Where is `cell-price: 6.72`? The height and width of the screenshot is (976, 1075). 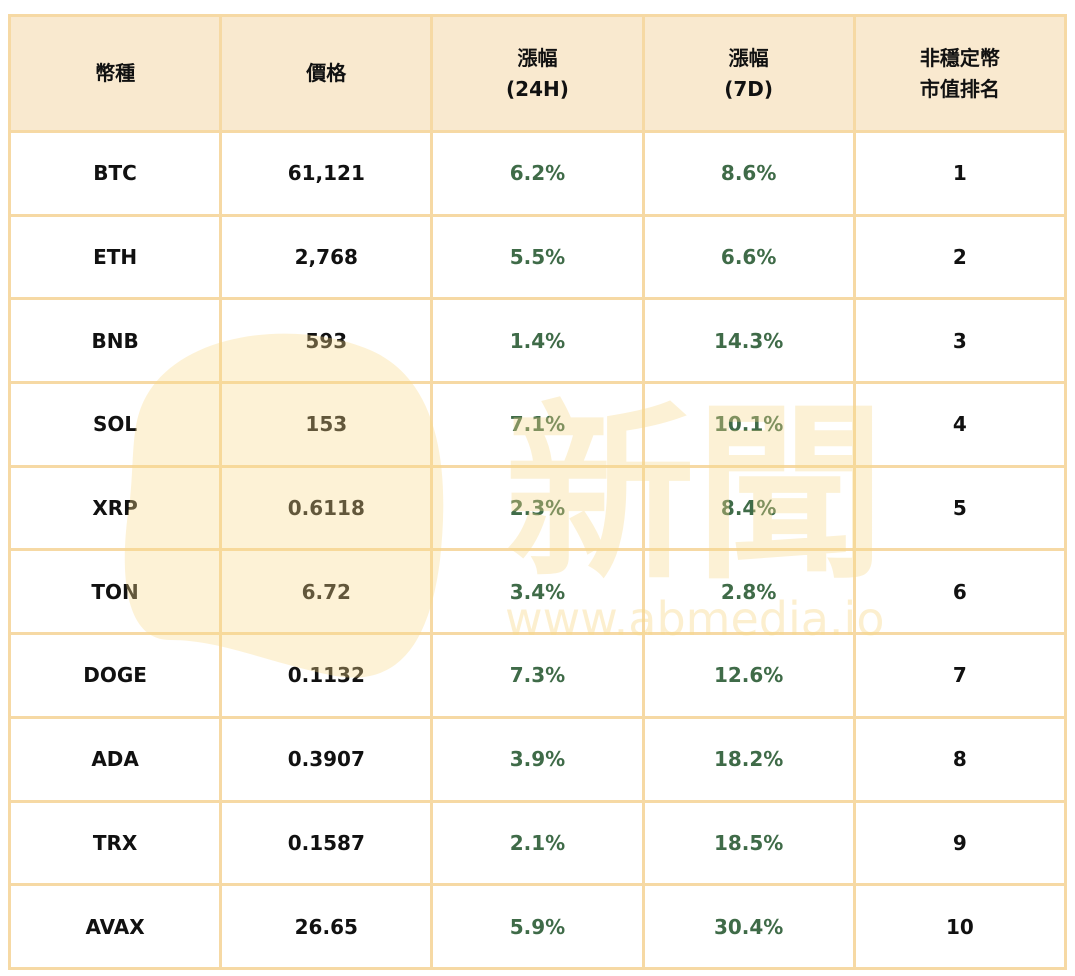
cell-price: 6.72 is located at coordinates (326, 592).